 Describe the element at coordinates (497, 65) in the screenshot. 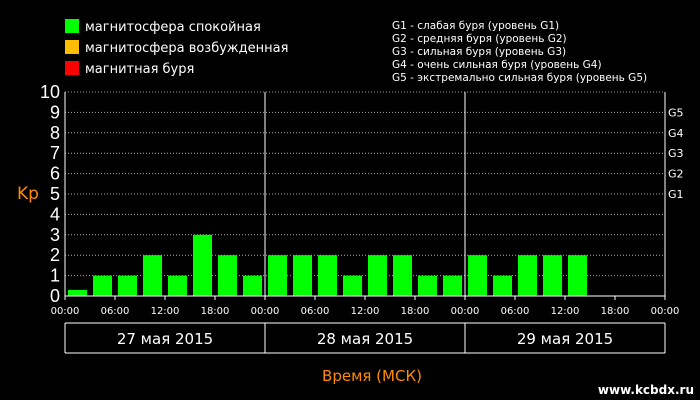

I see `g-scale-note: G4 - очень сильная буря (уровень G4)` at that location.